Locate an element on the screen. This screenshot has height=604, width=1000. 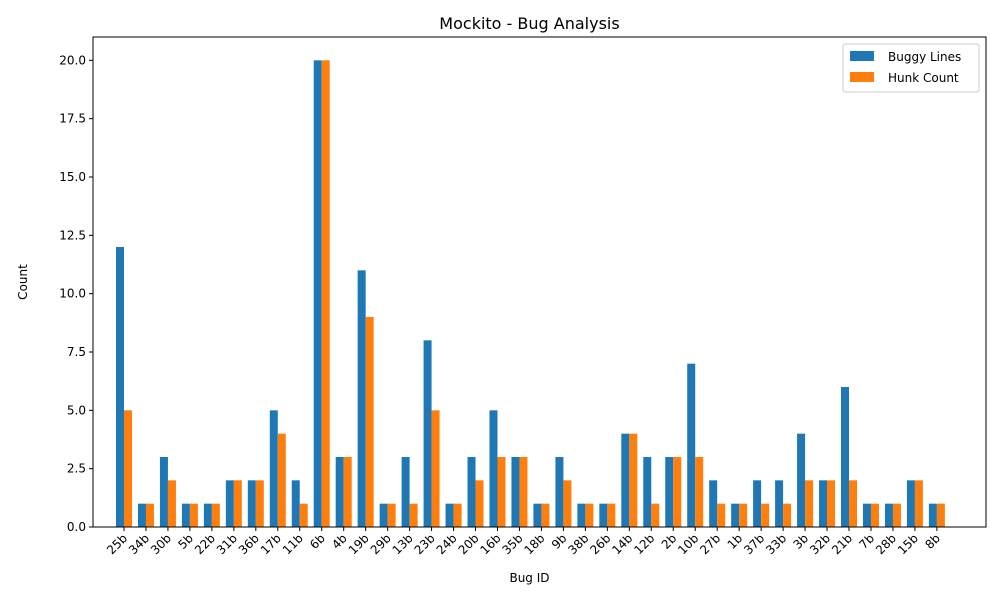
x-tick-label: 6b is located at coordinates (317, 541).